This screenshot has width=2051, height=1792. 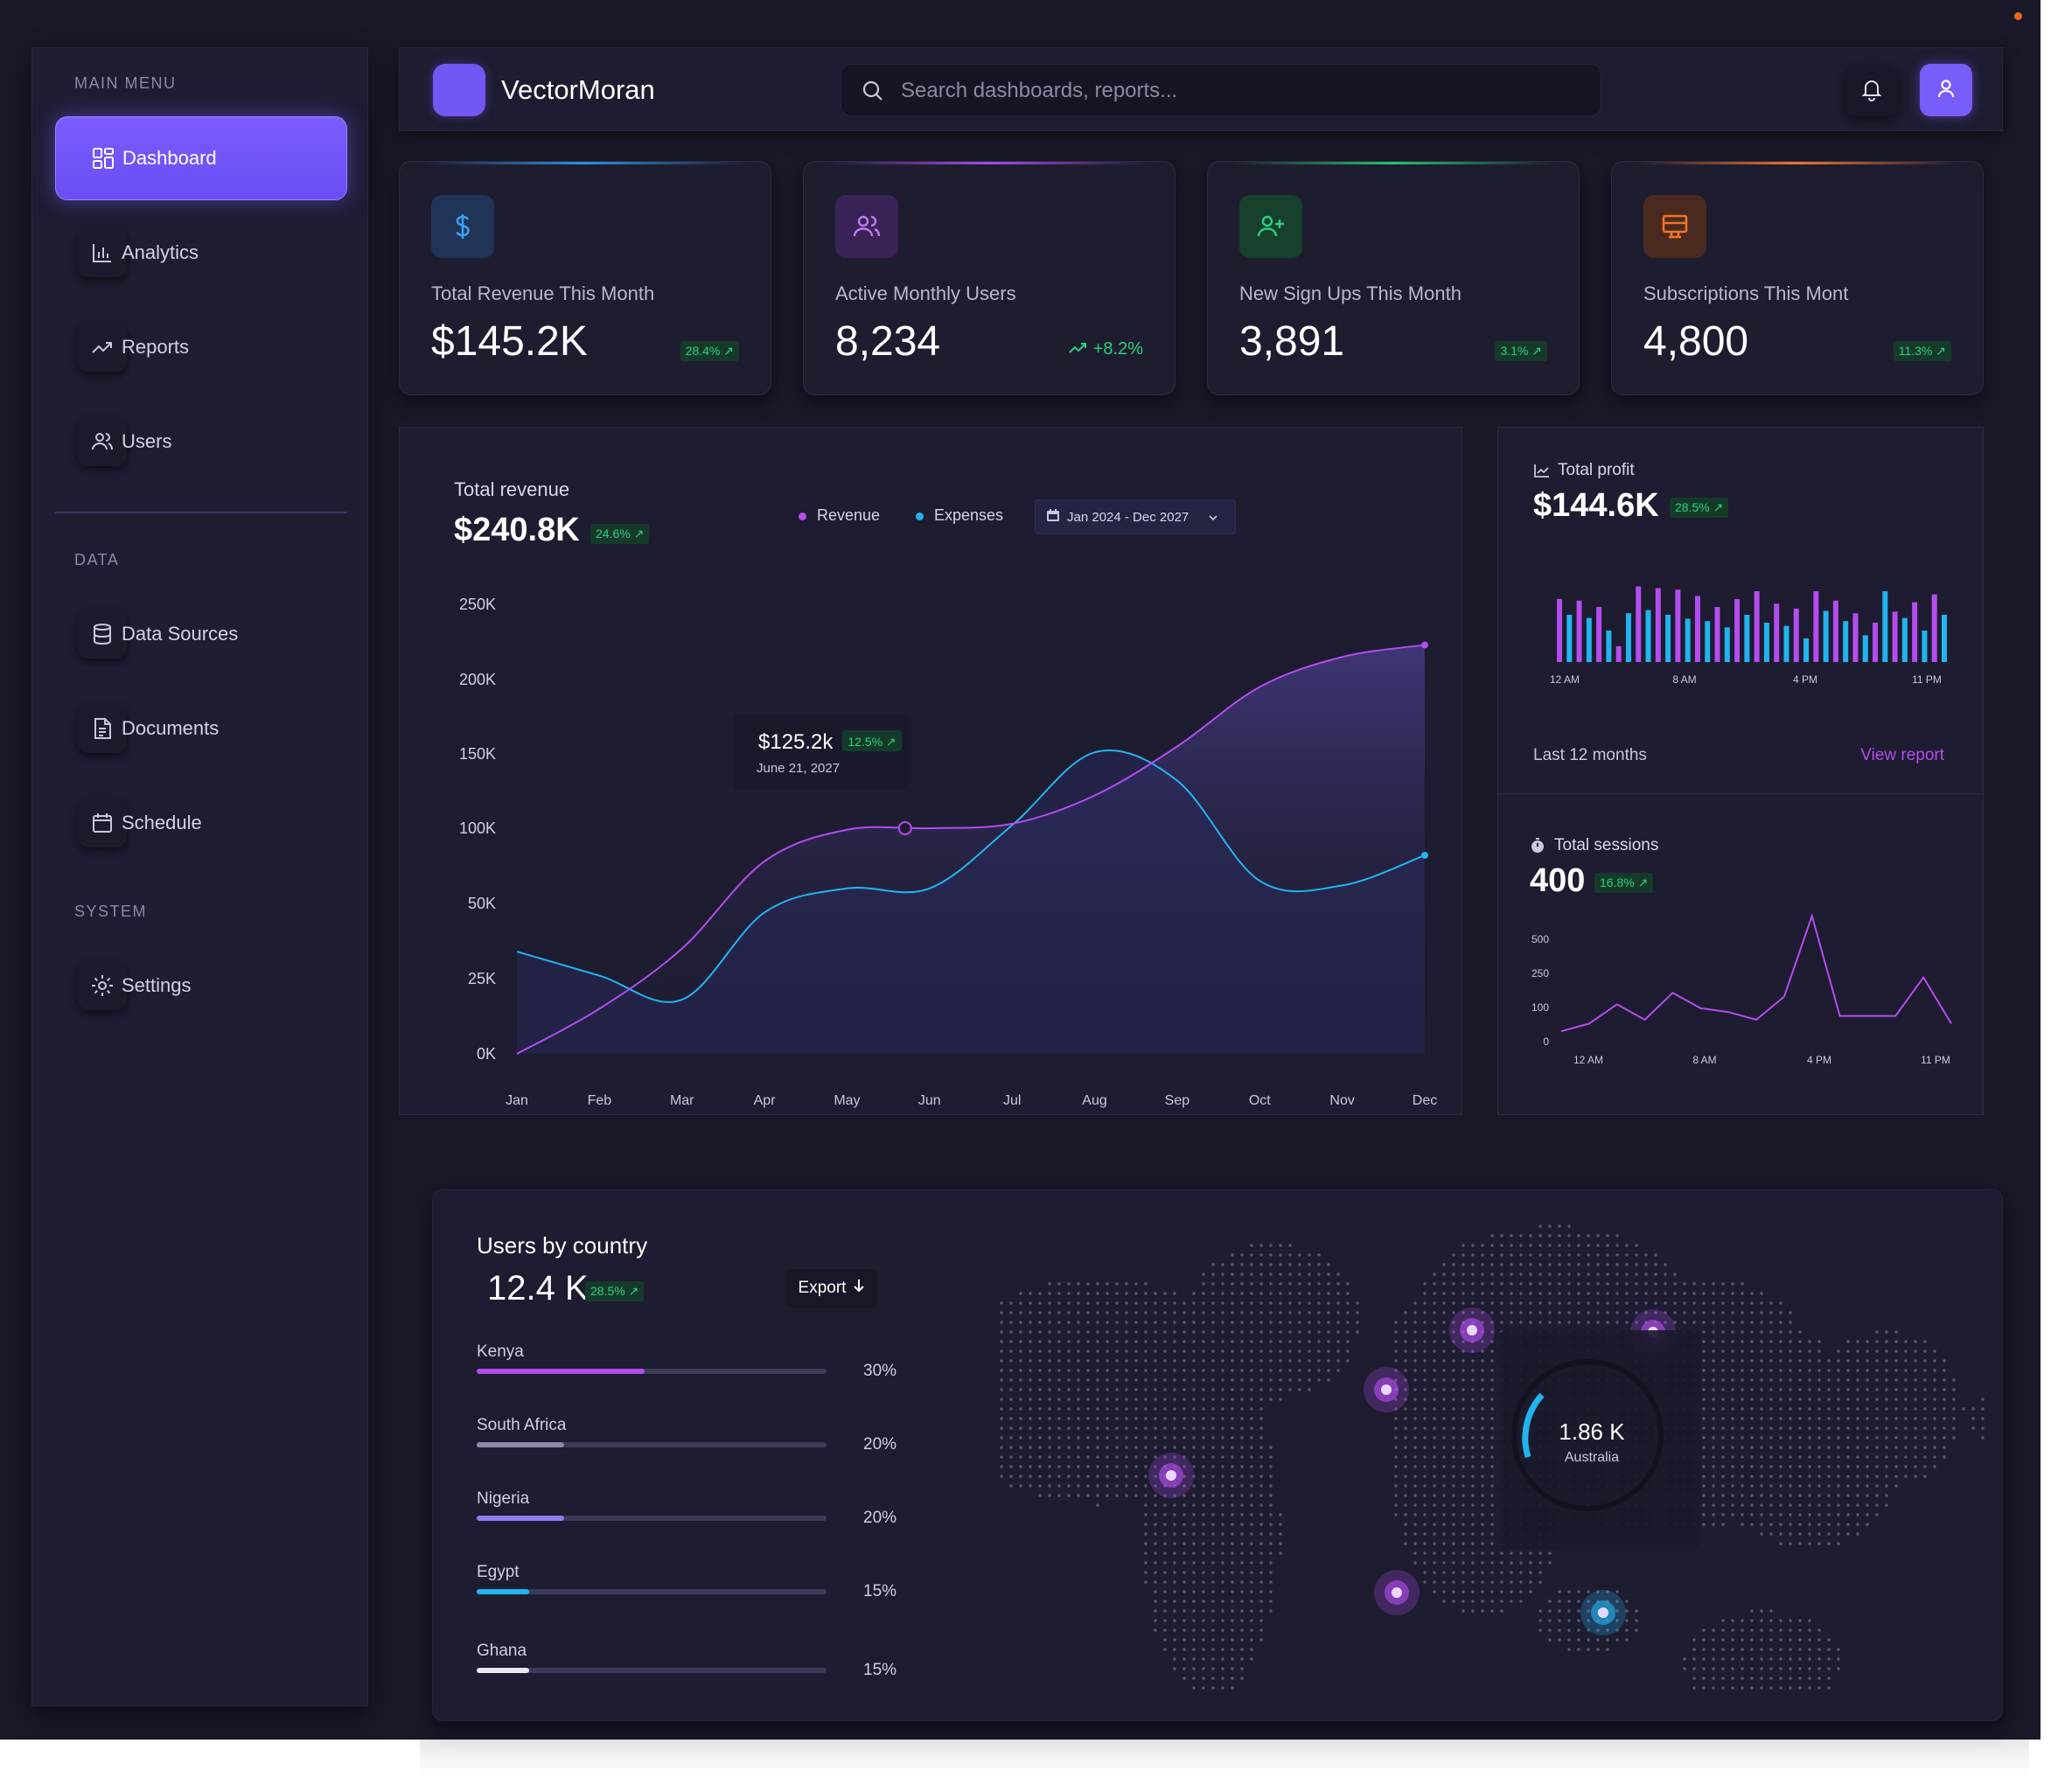 I want to click on map-dots, so click(x=1492, y=1457).